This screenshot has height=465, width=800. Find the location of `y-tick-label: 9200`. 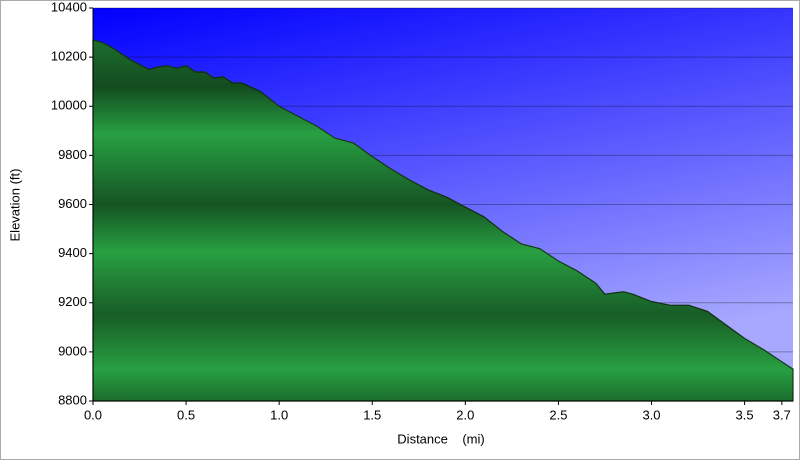

y-tick-label: 9200 is located at coordinates (72, 301).